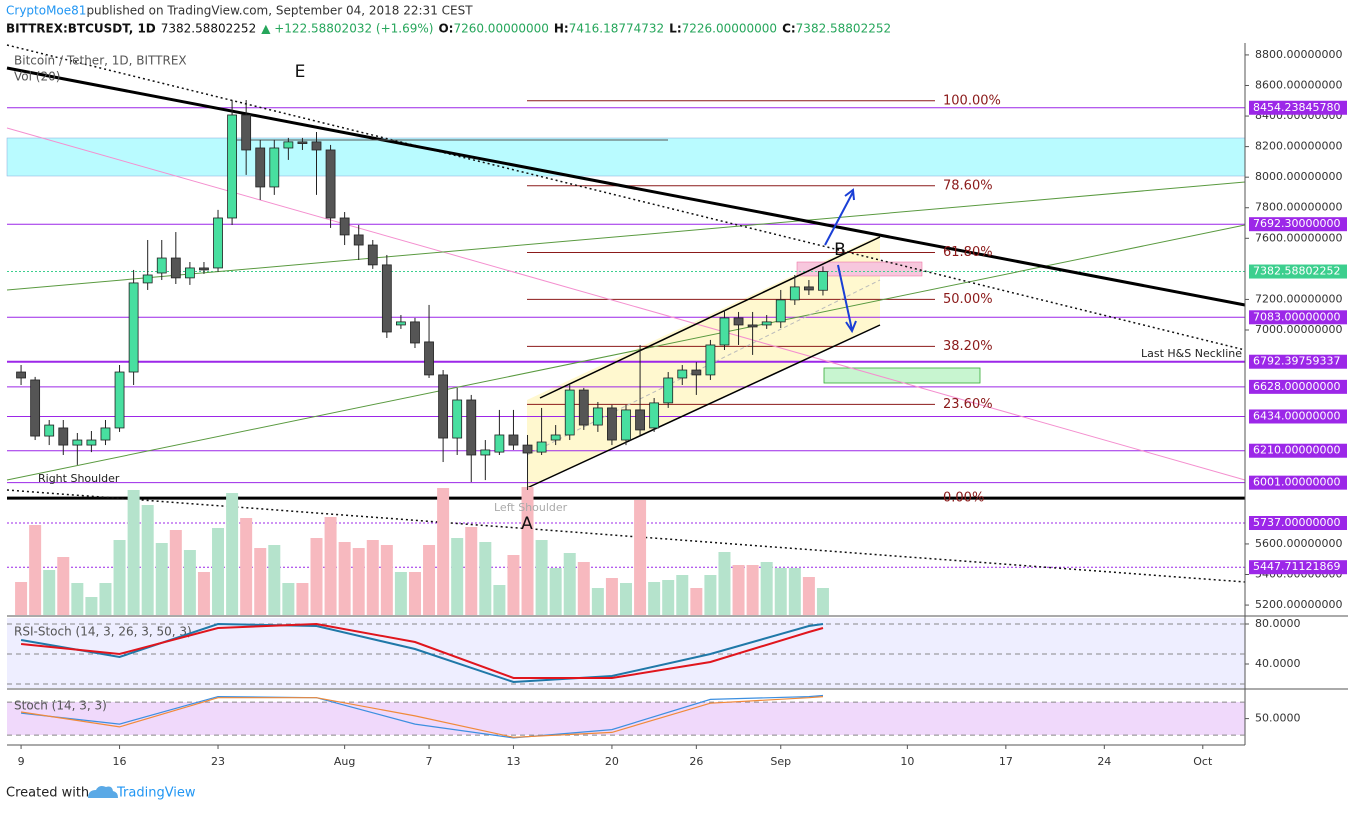 The image size is (1348, 815). Describe the element at coordinates (103, 632) in the screenshot. I see `indicator-title: RSI-Stoch (14, 3, 26, 3, 50, 3)` at that location.